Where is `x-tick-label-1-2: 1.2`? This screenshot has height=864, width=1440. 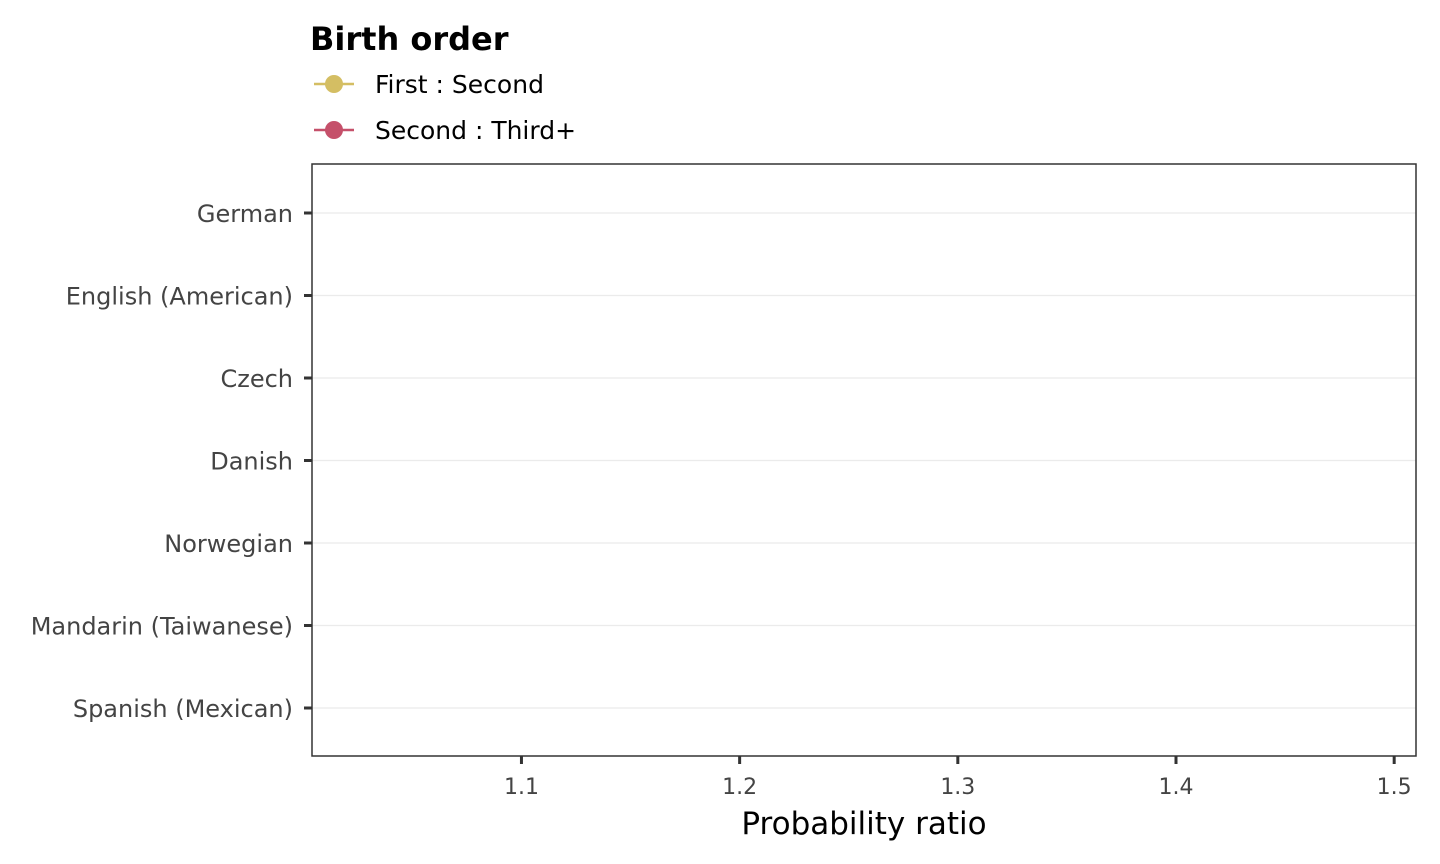
x-tick-label-1-2: 1.2 is located at coordinates (739, 787).